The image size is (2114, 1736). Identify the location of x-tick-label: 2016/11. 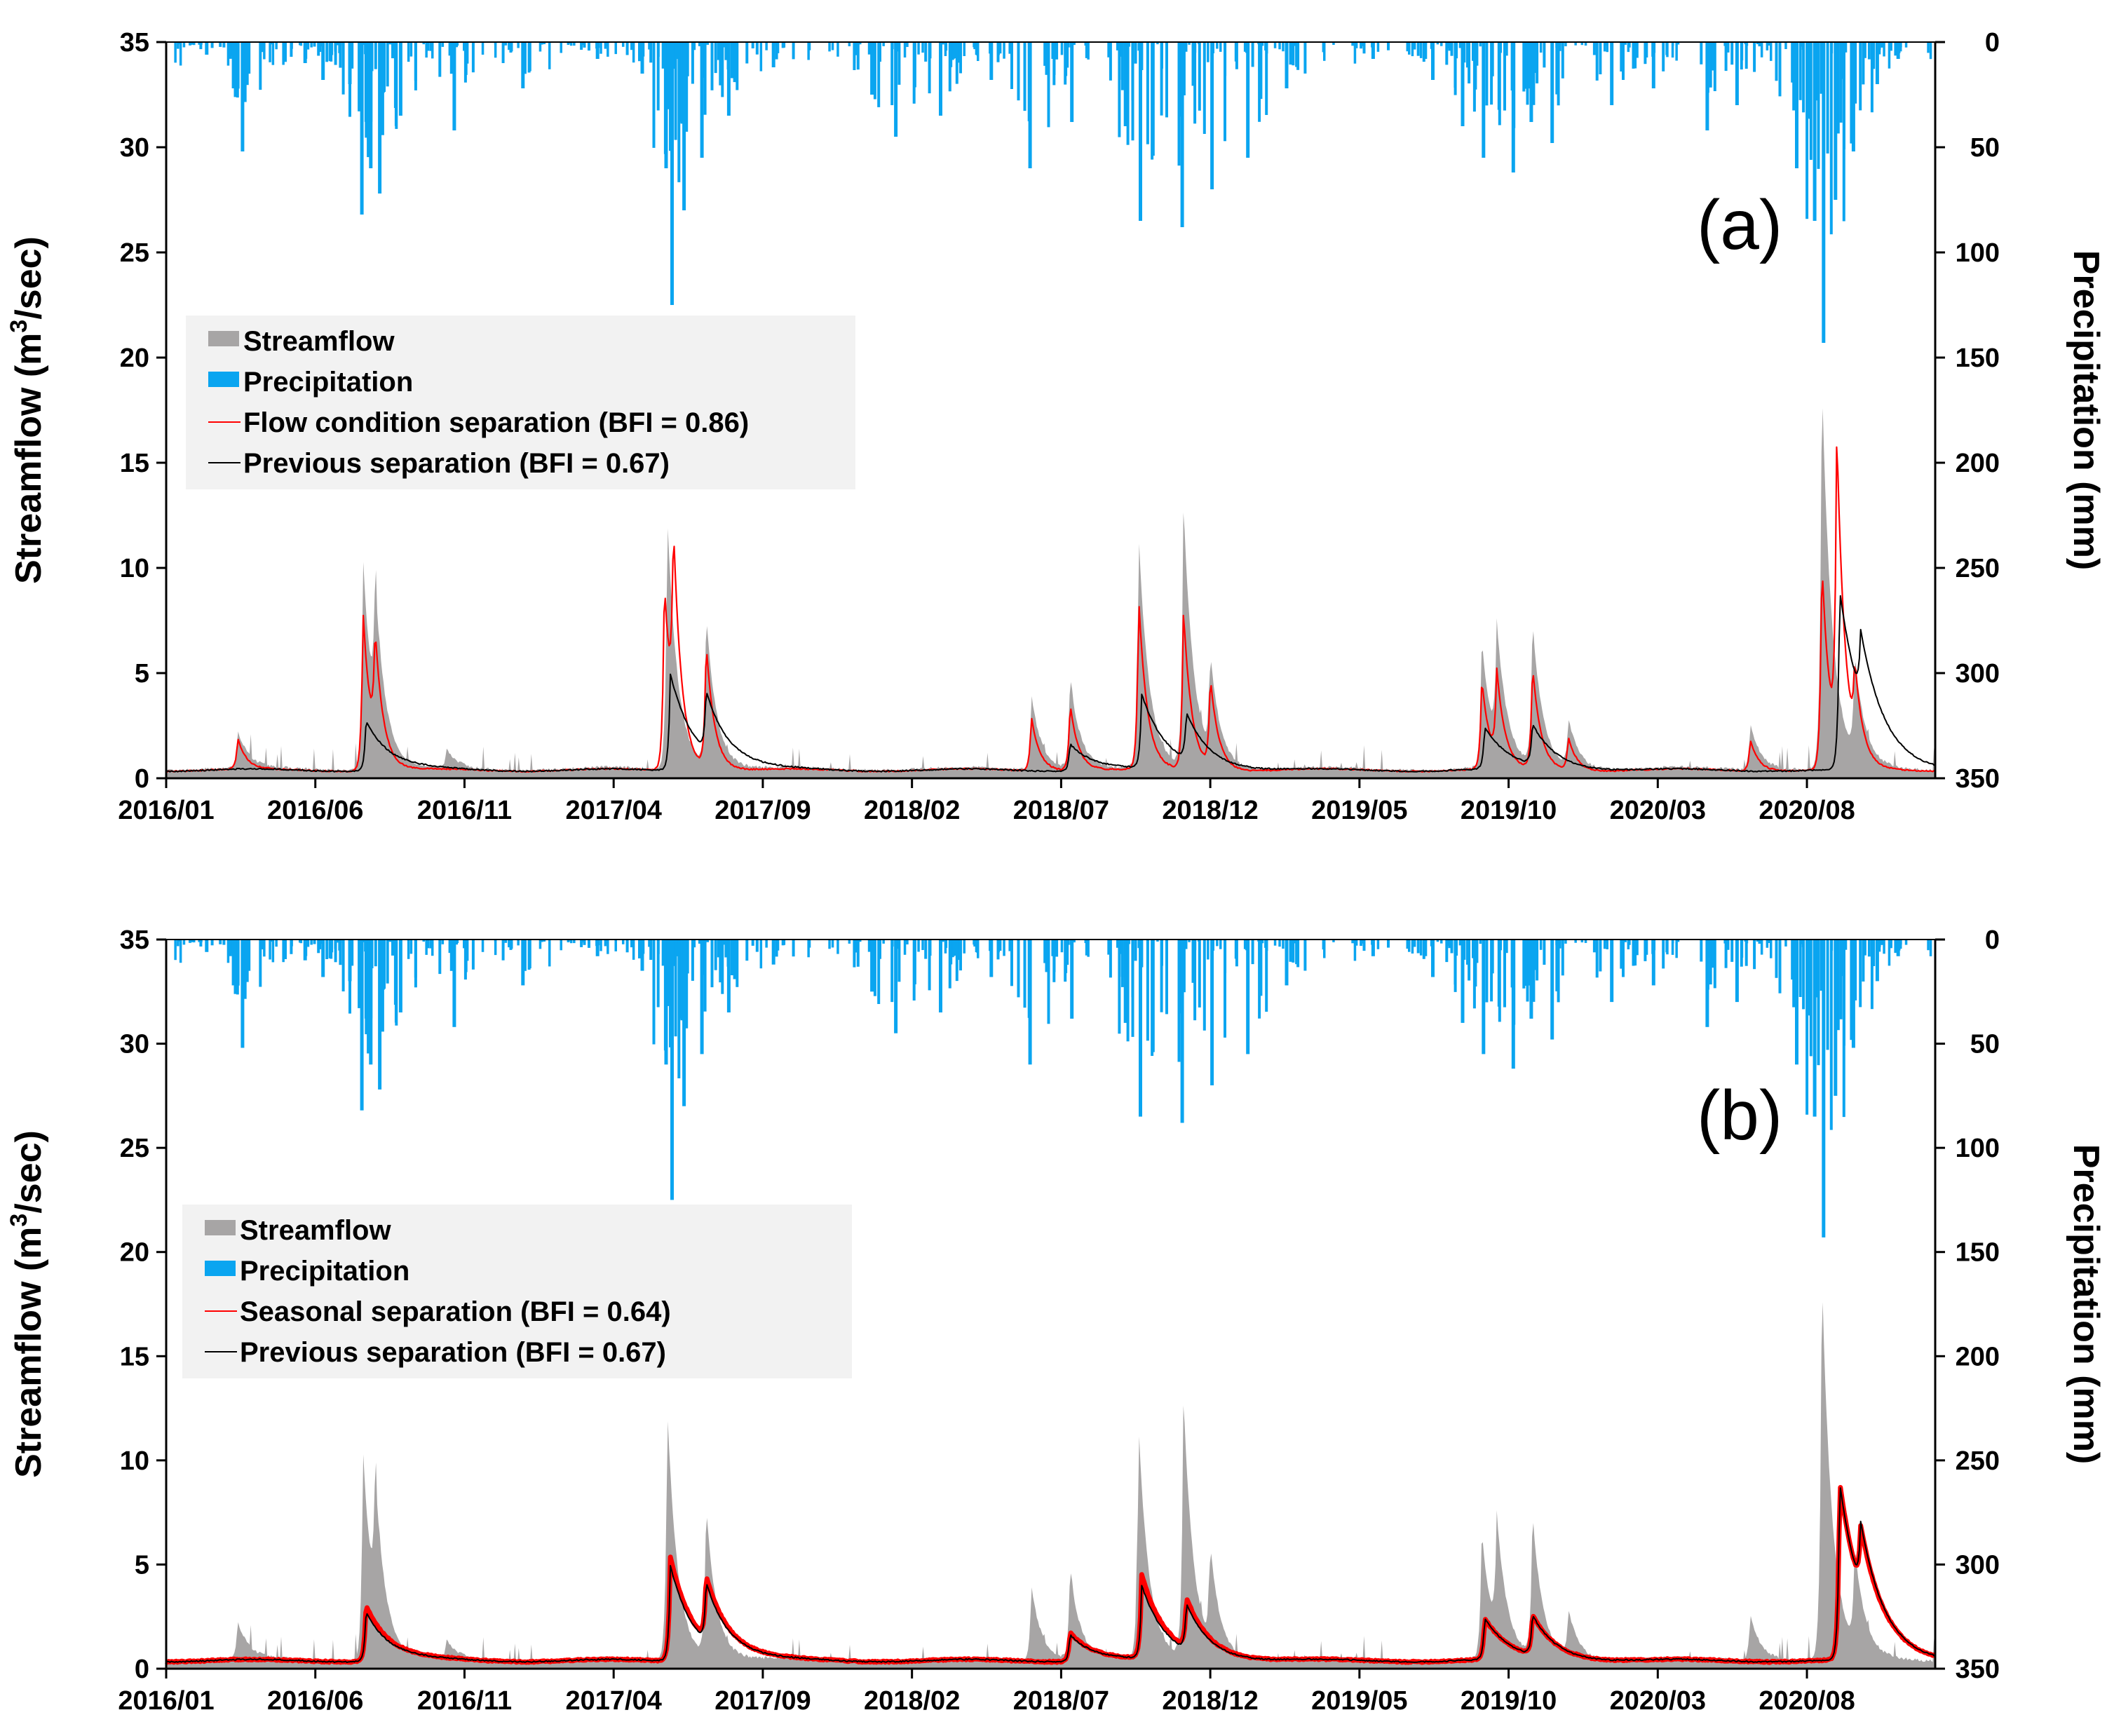
(465, 1701).